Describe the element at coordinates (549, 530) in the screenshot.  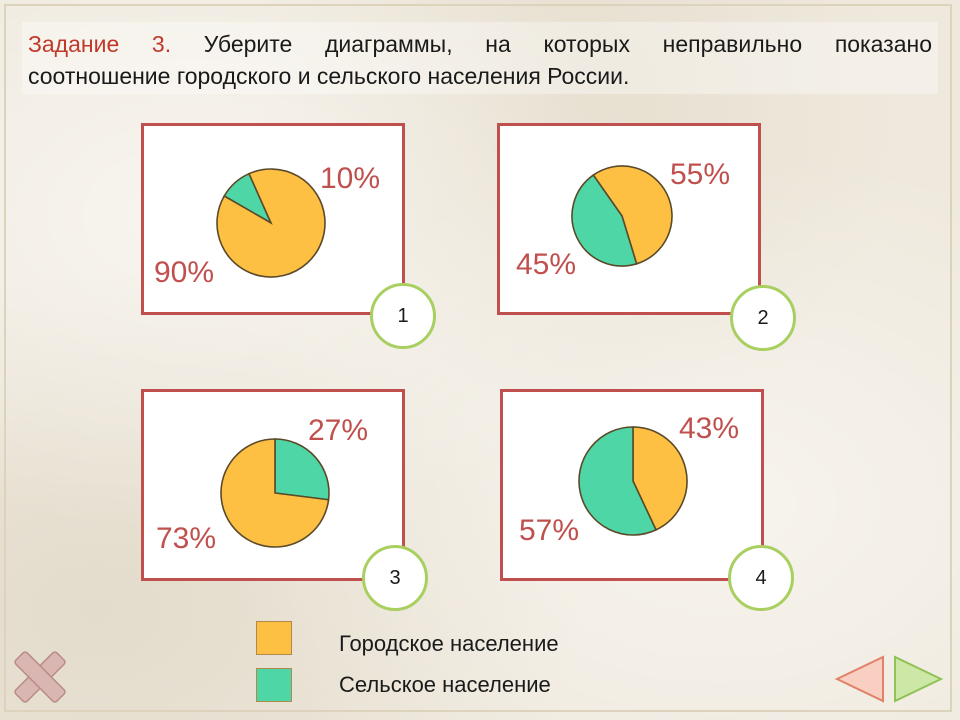
I see `rural-percent-label: 57%` at that location.